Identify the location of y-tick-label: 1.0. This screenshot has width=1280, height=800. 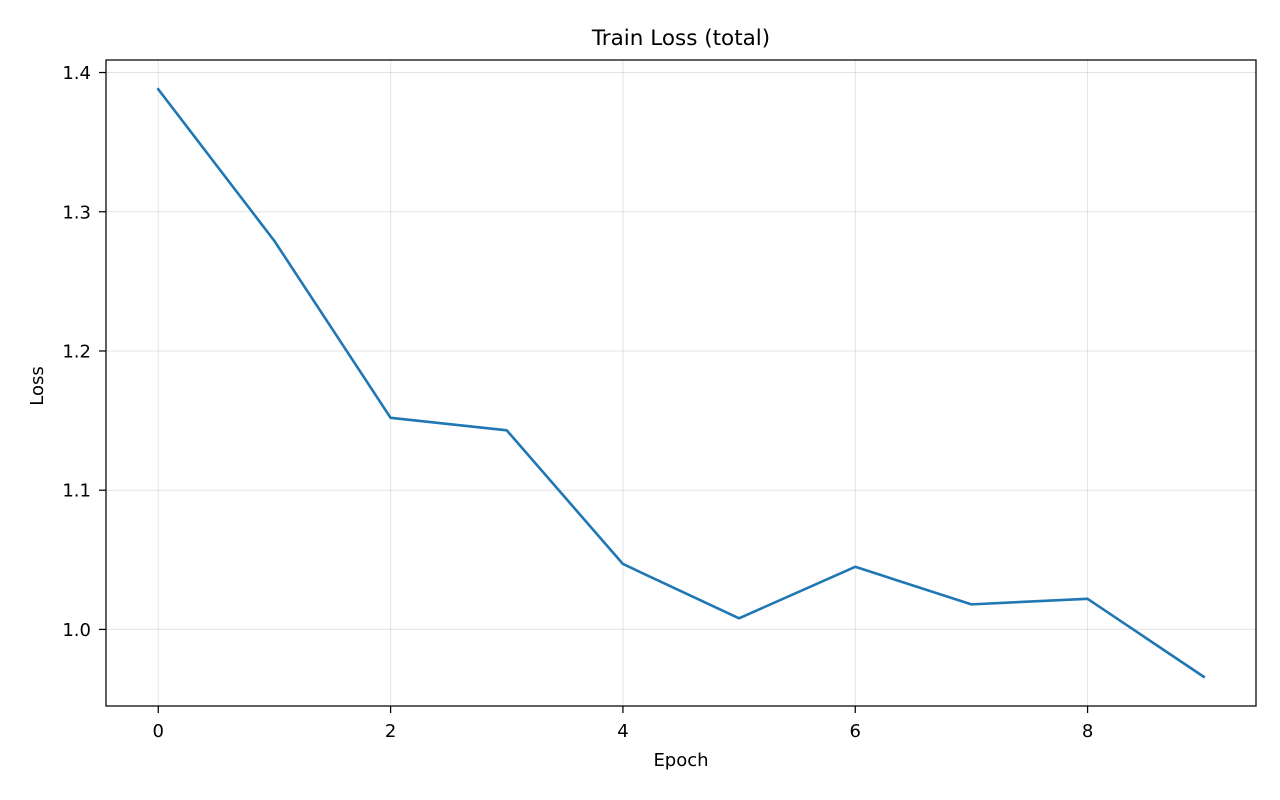
(76, 630).